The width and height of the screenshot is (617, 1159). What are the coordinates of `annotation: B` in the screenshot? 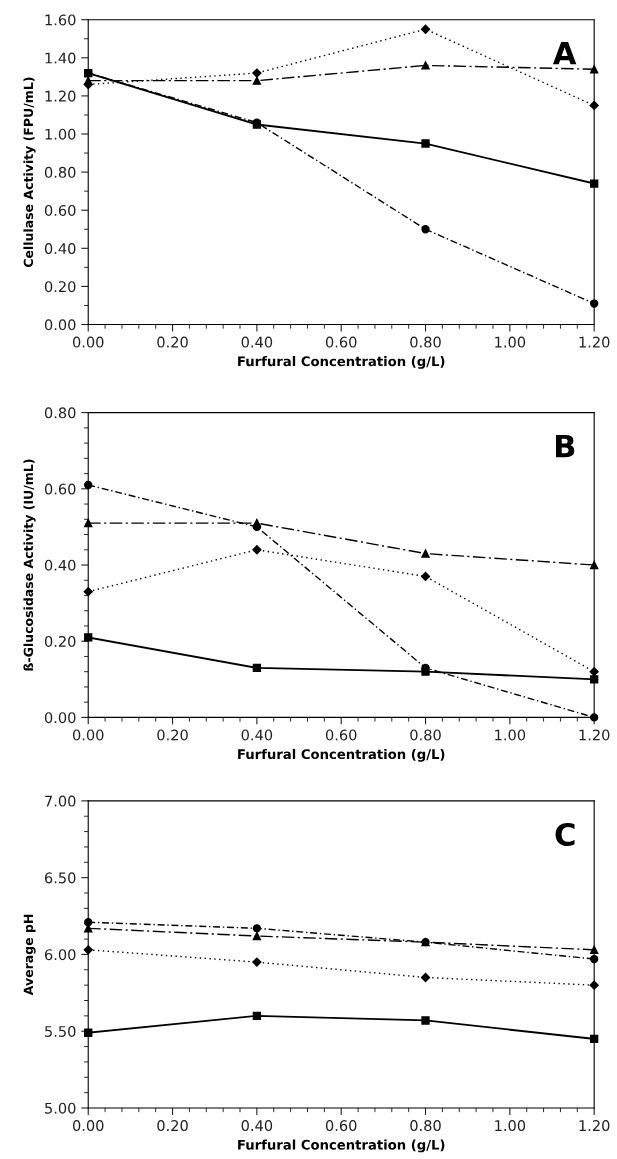 It's located at (565, 446).